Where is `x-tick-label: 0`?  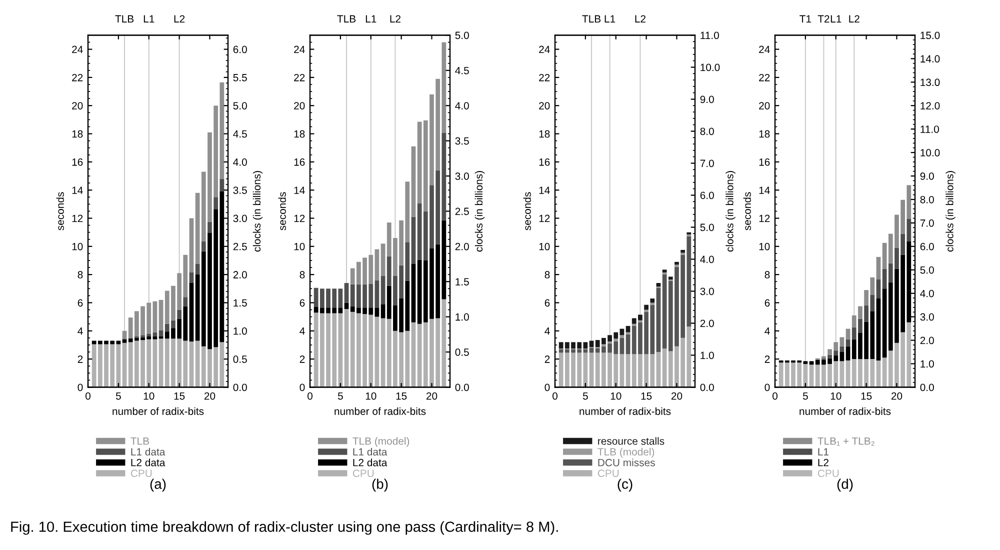
x-tick-label: 0 is located at coordinates (555, 396).